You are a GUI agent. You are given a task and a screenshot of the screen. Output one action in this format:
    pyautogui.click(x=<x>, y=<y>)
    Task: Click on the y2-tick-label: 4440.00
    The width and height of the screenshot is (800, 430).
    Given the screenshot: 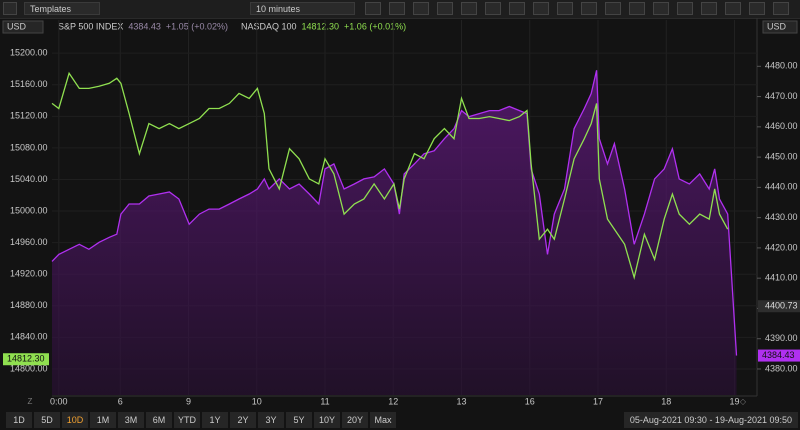 What is the action you would take?
    pyautogui.click(x=781, y=187)
    